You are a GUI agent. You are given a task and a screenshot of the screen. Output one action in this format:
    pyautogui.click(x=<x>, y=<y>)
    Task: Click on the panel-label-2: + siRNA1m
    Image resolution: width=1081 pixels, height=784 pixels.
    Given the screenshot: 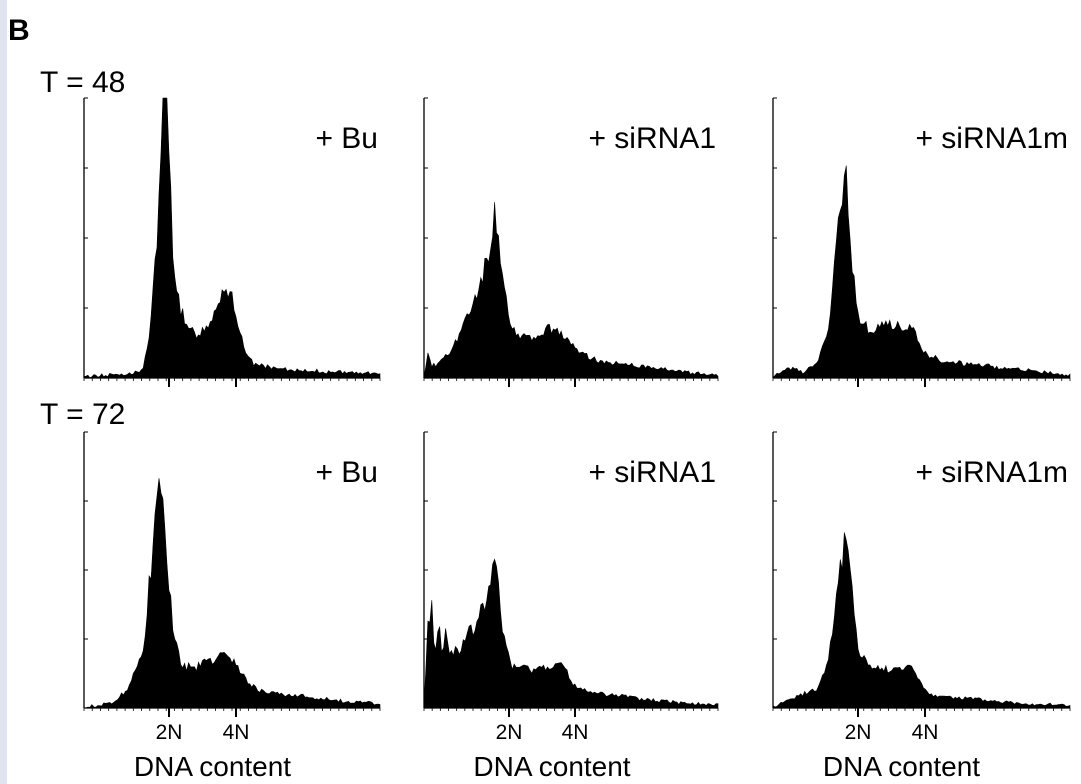 What is the action you would take?
    pyautogui.click(x=991, y=138)
    